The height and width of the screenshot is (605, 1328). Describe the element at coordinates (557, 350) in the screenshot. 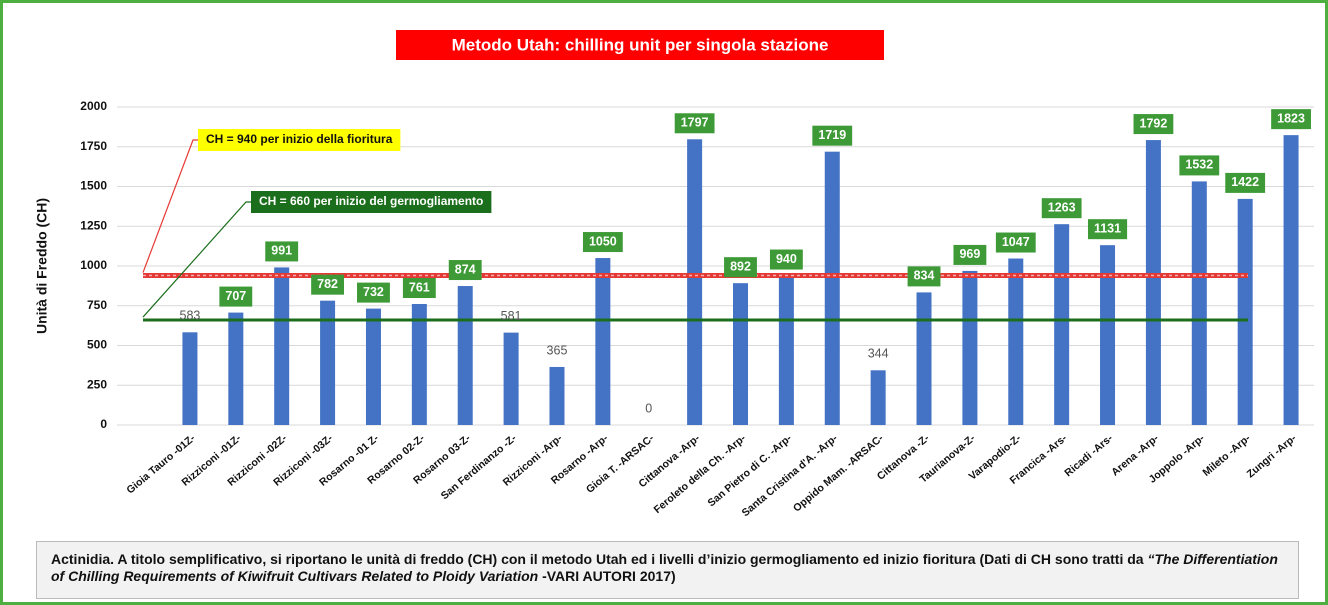

I see `data-label: 365` at that location.